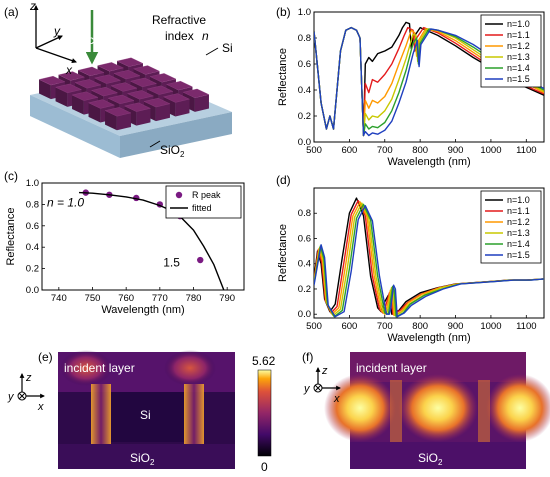 The width and height of the screenshot is (550, 477). What do you see at coordinates (349, 150) in the screenshot?
I see `x-tick-label: 600` at bounding box center [349, 150].